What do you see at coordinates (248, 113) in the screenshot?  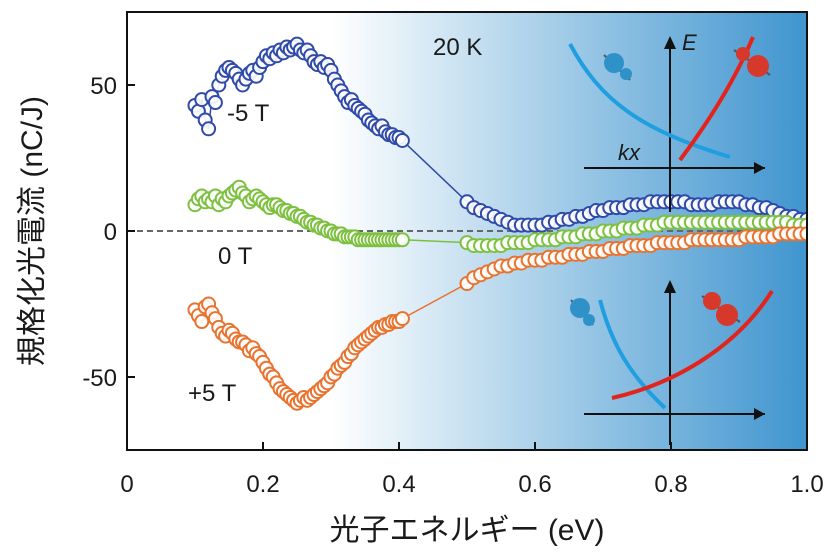 I see `series-label-minus5T: -5 T` at bounding box center [248, 113].